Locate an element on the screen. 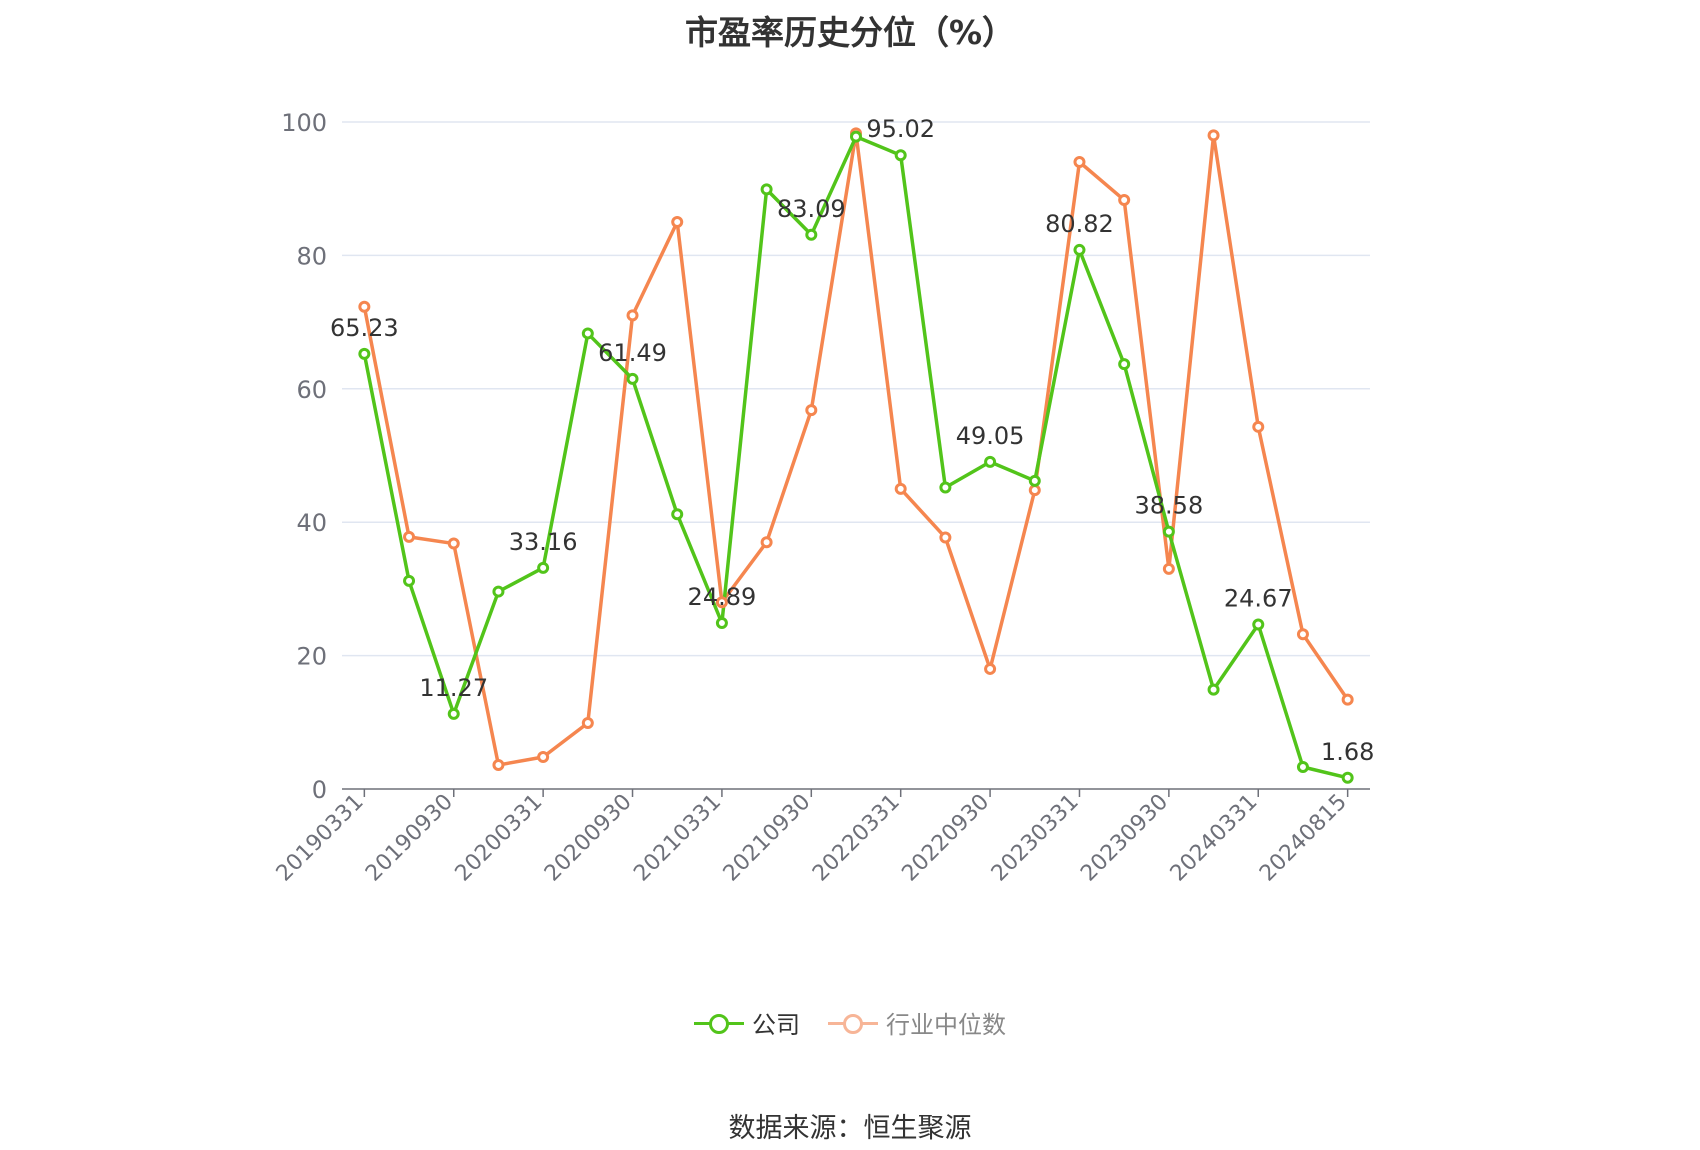  data-label: 24.89 is located at coordinates (722, 597).